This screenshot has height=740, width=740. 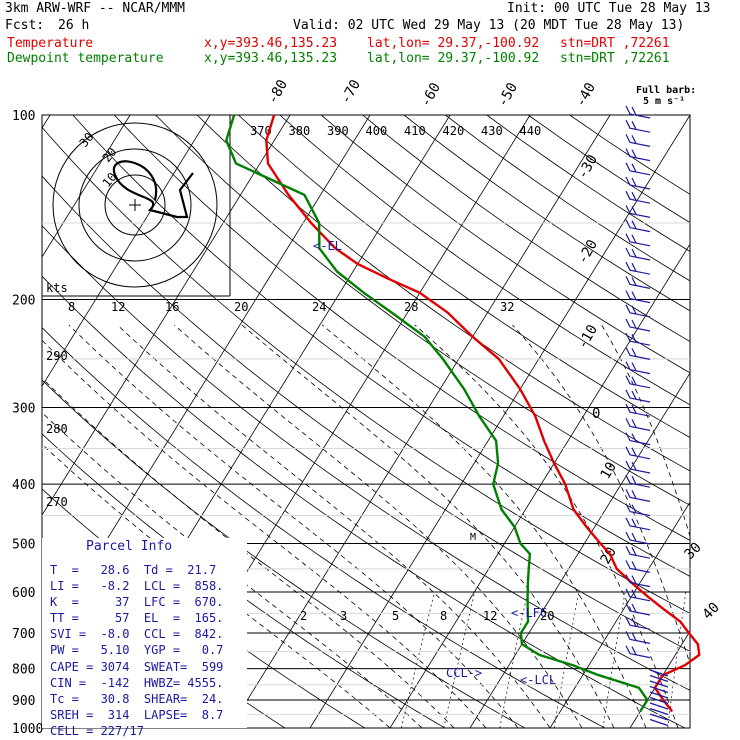 I want to click on mixing-ratio-label: 20, so click(x=547, y=616).